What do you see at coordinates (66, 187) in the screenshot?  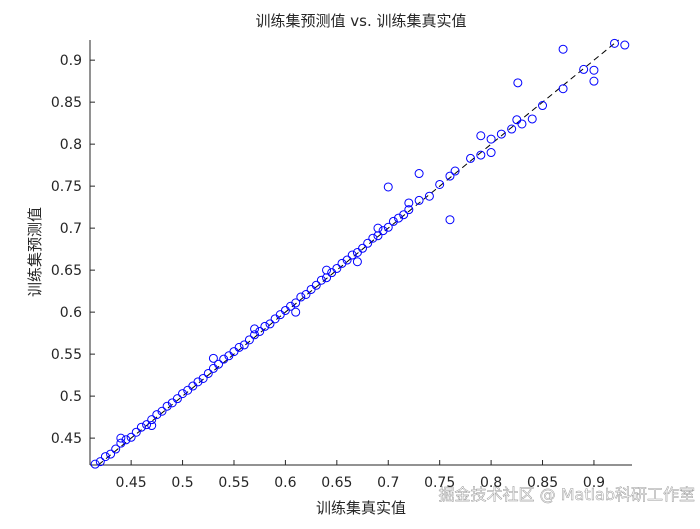 I see `y-tick-label: 0.75` at bounding box center [66, 187].